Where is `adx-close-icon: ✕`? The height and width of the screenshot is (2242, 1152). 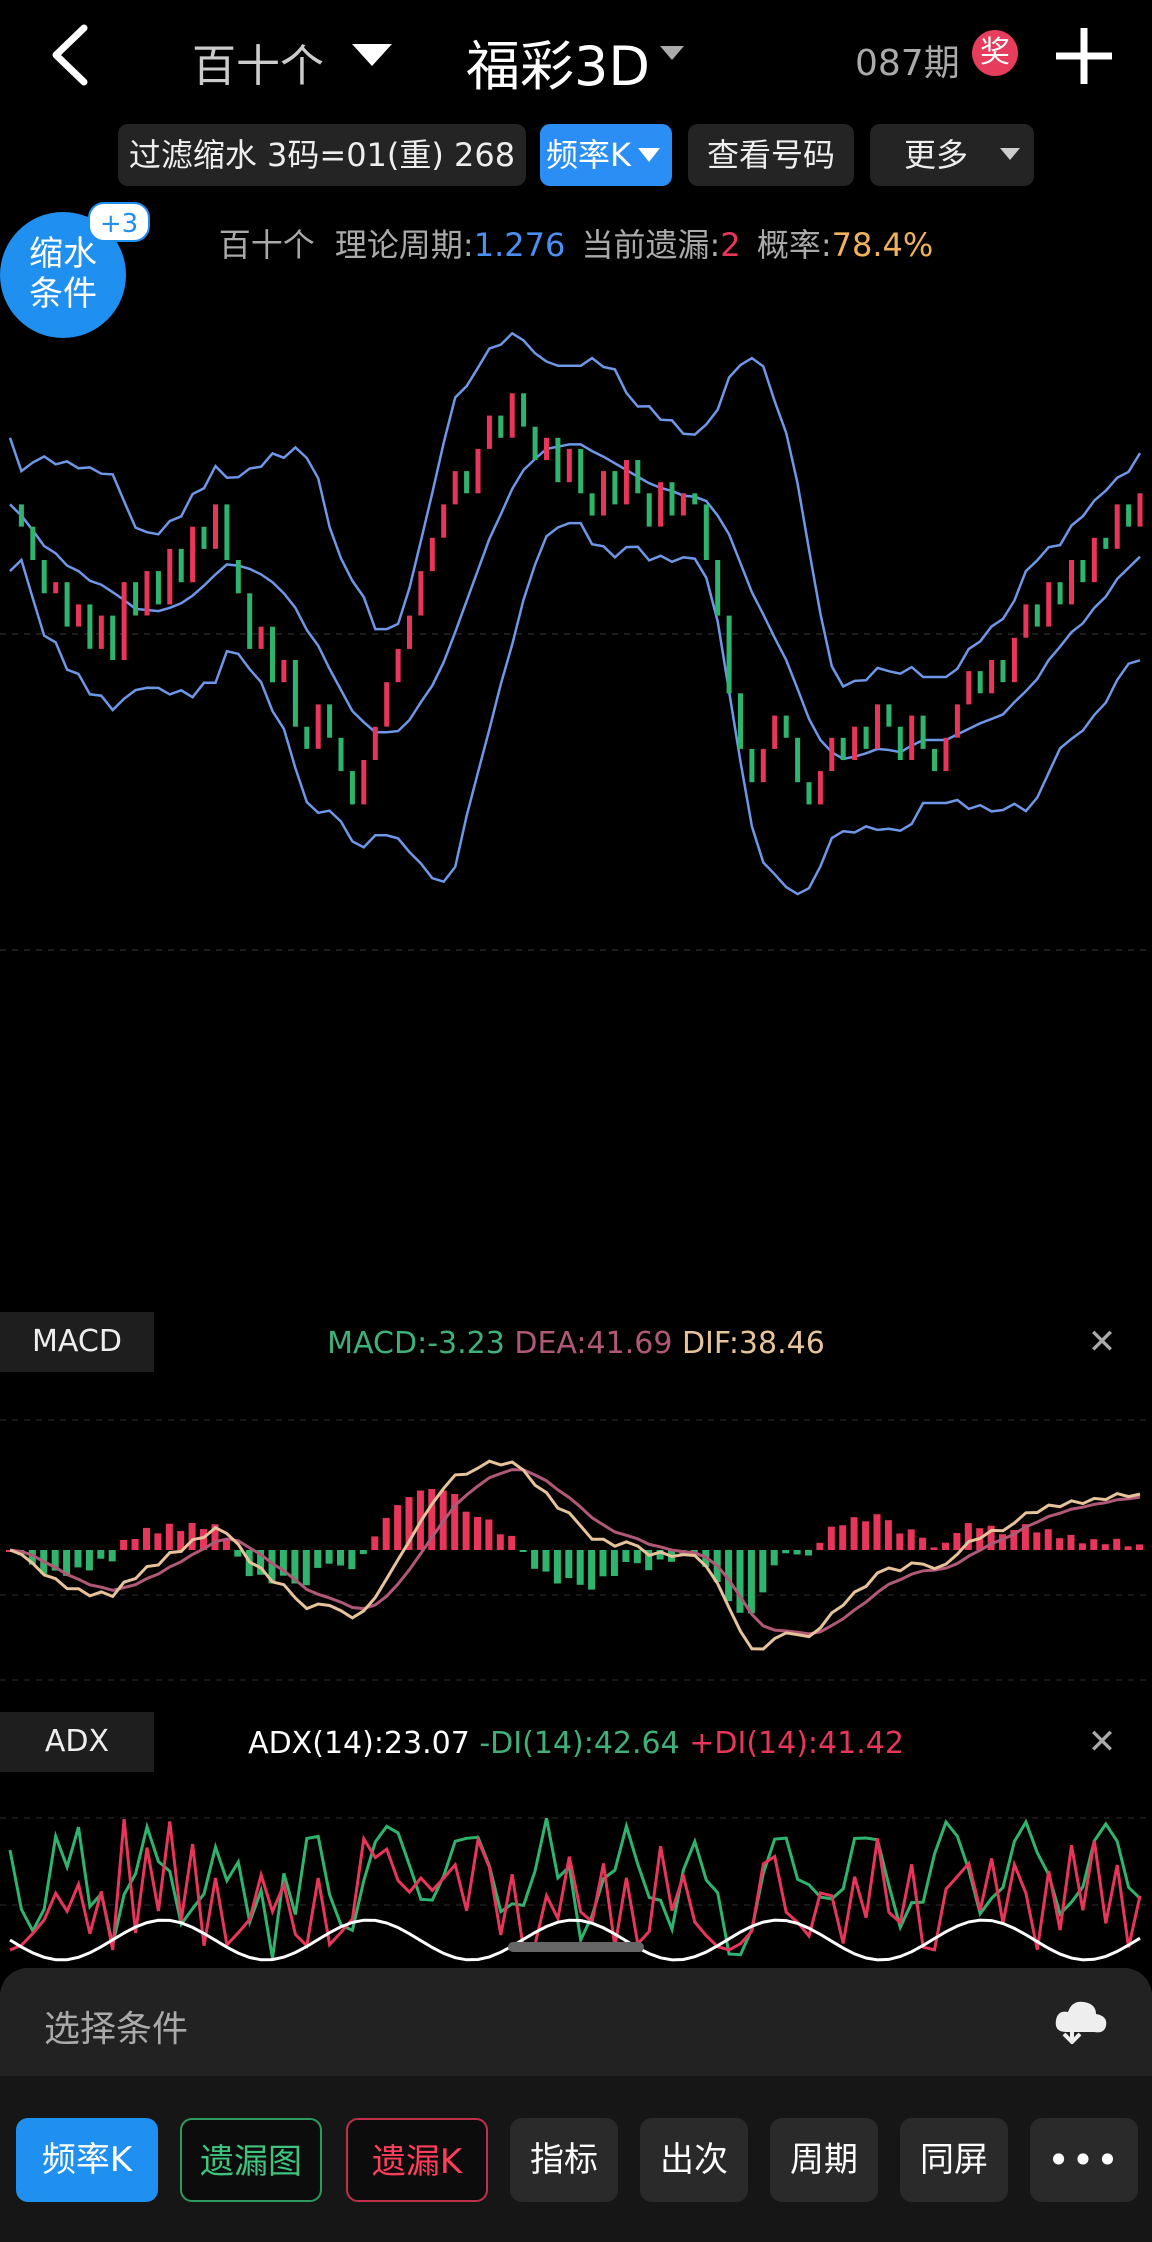
adx-close-icon: ✕ is located at coordinates (1102, 1742).